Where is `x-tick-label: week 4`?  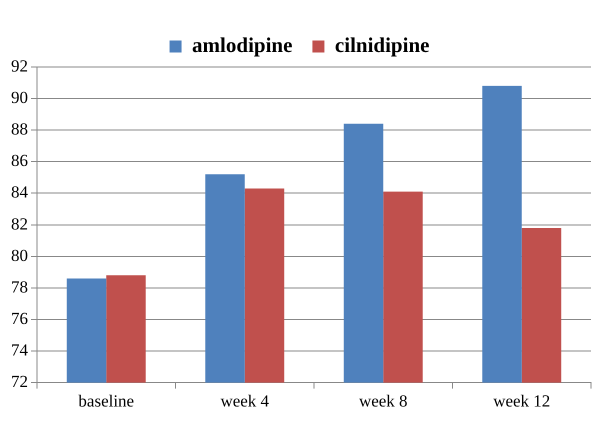 x-tick-label: week 4 is located at coordinates (245, 400).